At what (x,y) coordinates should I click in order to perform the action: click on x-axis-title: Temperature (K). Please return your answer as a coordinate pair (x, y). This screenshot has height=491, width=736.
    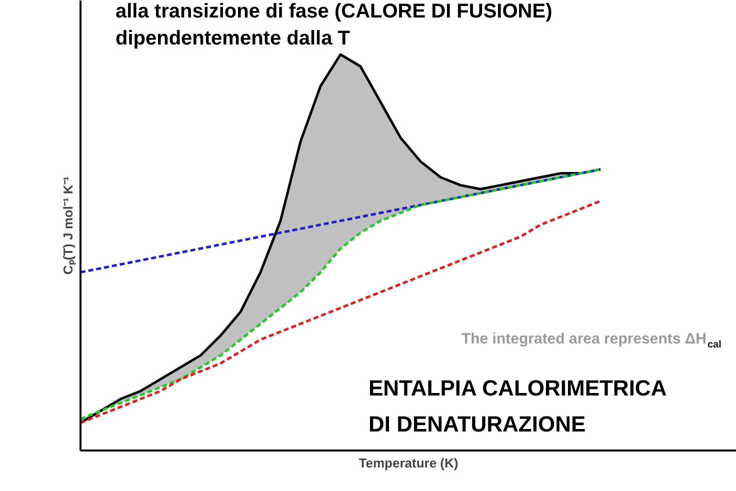
    Looking at the image, I should click on (408, 463).